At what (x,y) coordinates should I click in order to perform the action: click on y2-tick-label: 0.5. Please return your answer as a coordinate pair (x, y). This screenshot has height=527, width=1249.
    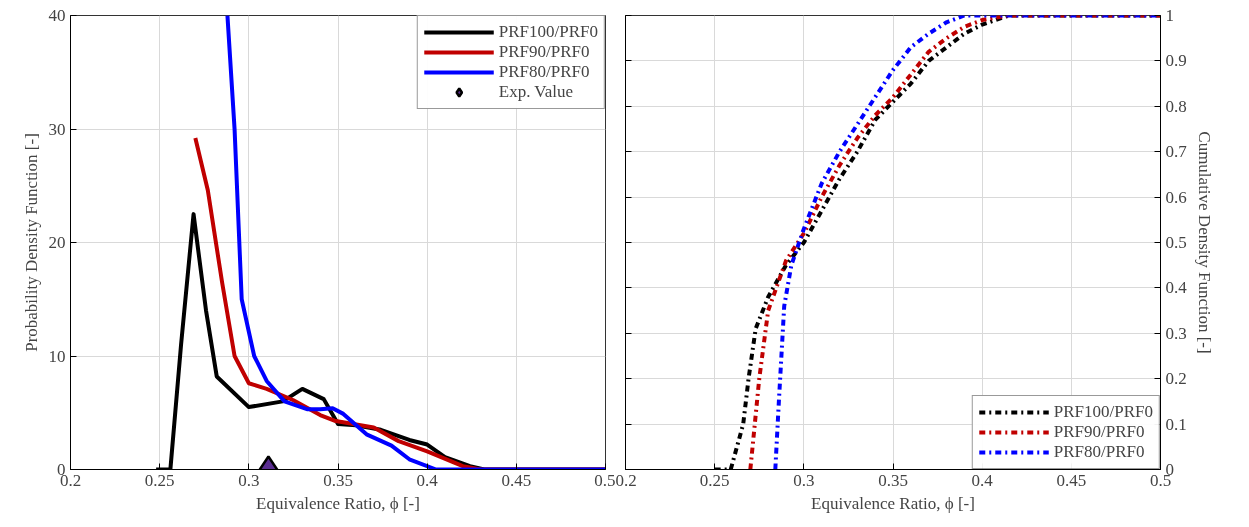
    Looking at the image, I should click on (1176, 242).